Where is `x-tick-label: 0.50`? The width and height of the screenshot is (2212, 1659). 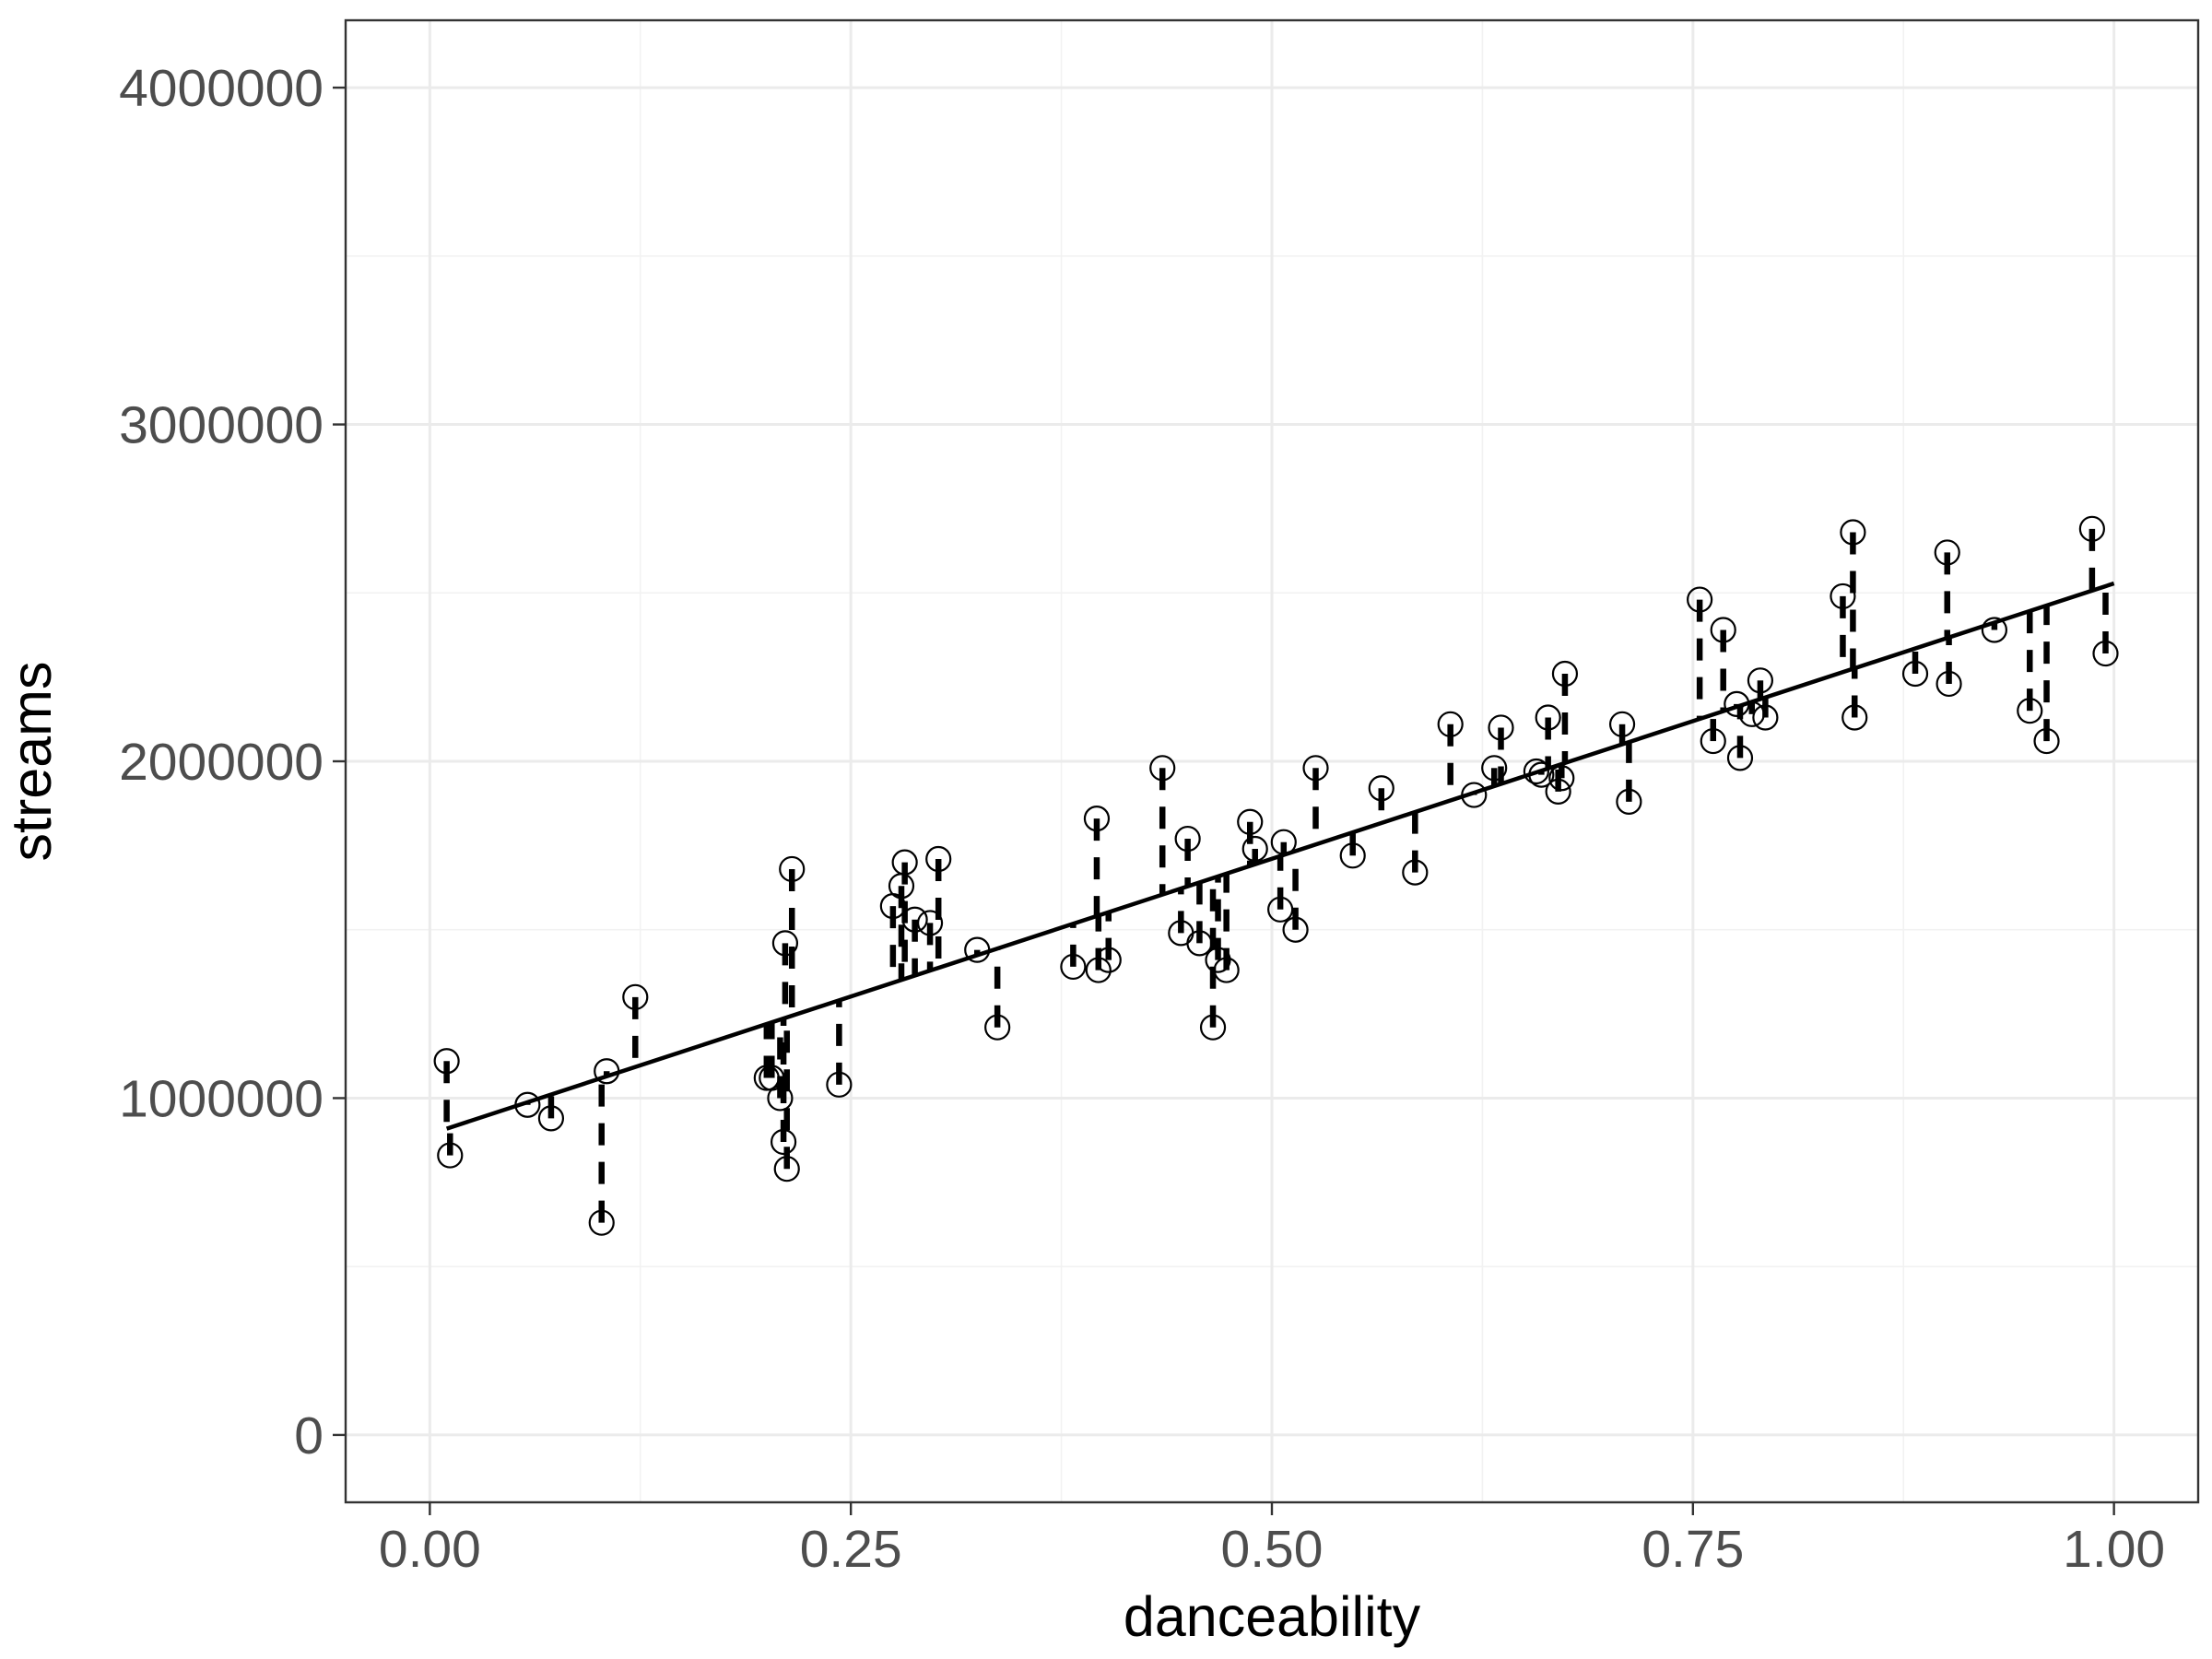 x-tick-label: 0.50 is located at coordinates (1272, 1549).